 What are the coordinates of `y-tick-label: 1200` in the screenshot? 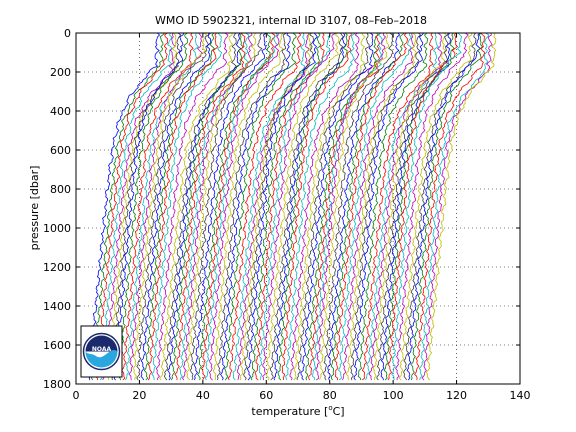 It's located at (57, 267).